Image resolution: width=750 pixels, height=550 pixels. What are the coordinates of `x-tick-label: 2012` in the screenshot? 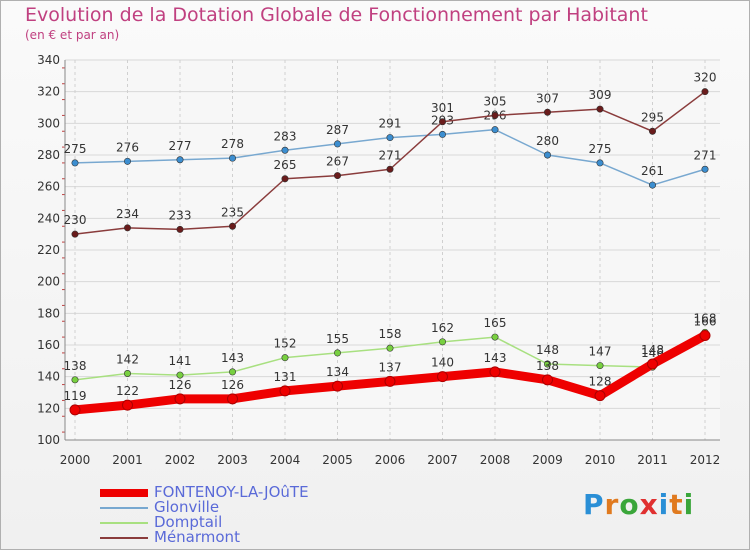 It's located at (705, 460).